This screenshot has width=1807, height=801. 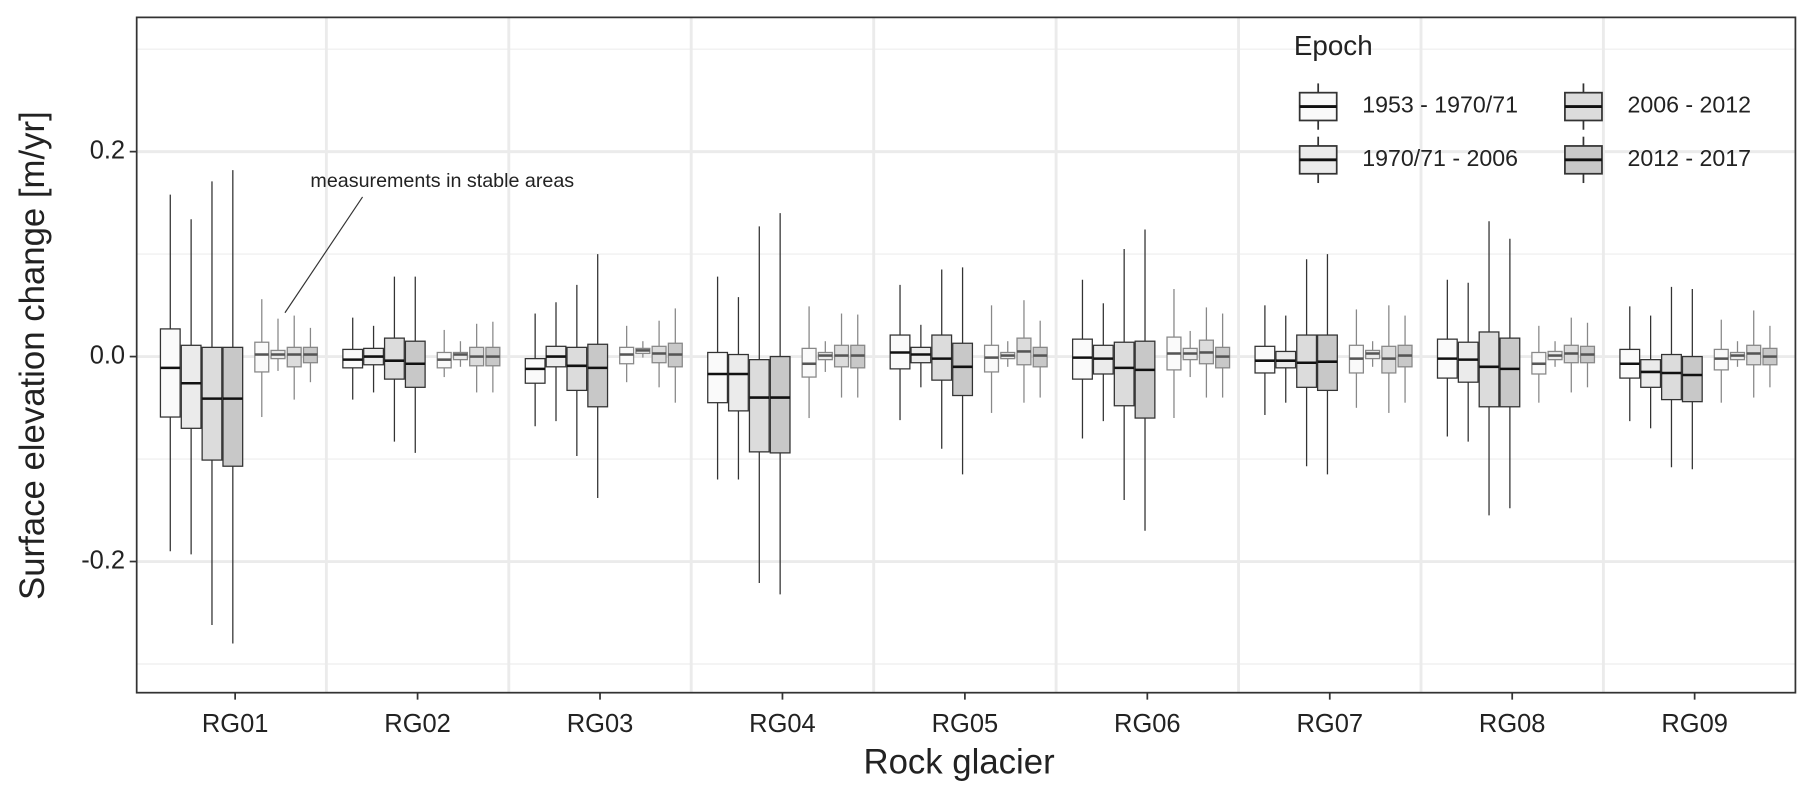 What do you see at coordinates (1440, 158) in the screenshot?
I see `legend-label: 1970/71 - 2006` at bounding box center [1440, 158].